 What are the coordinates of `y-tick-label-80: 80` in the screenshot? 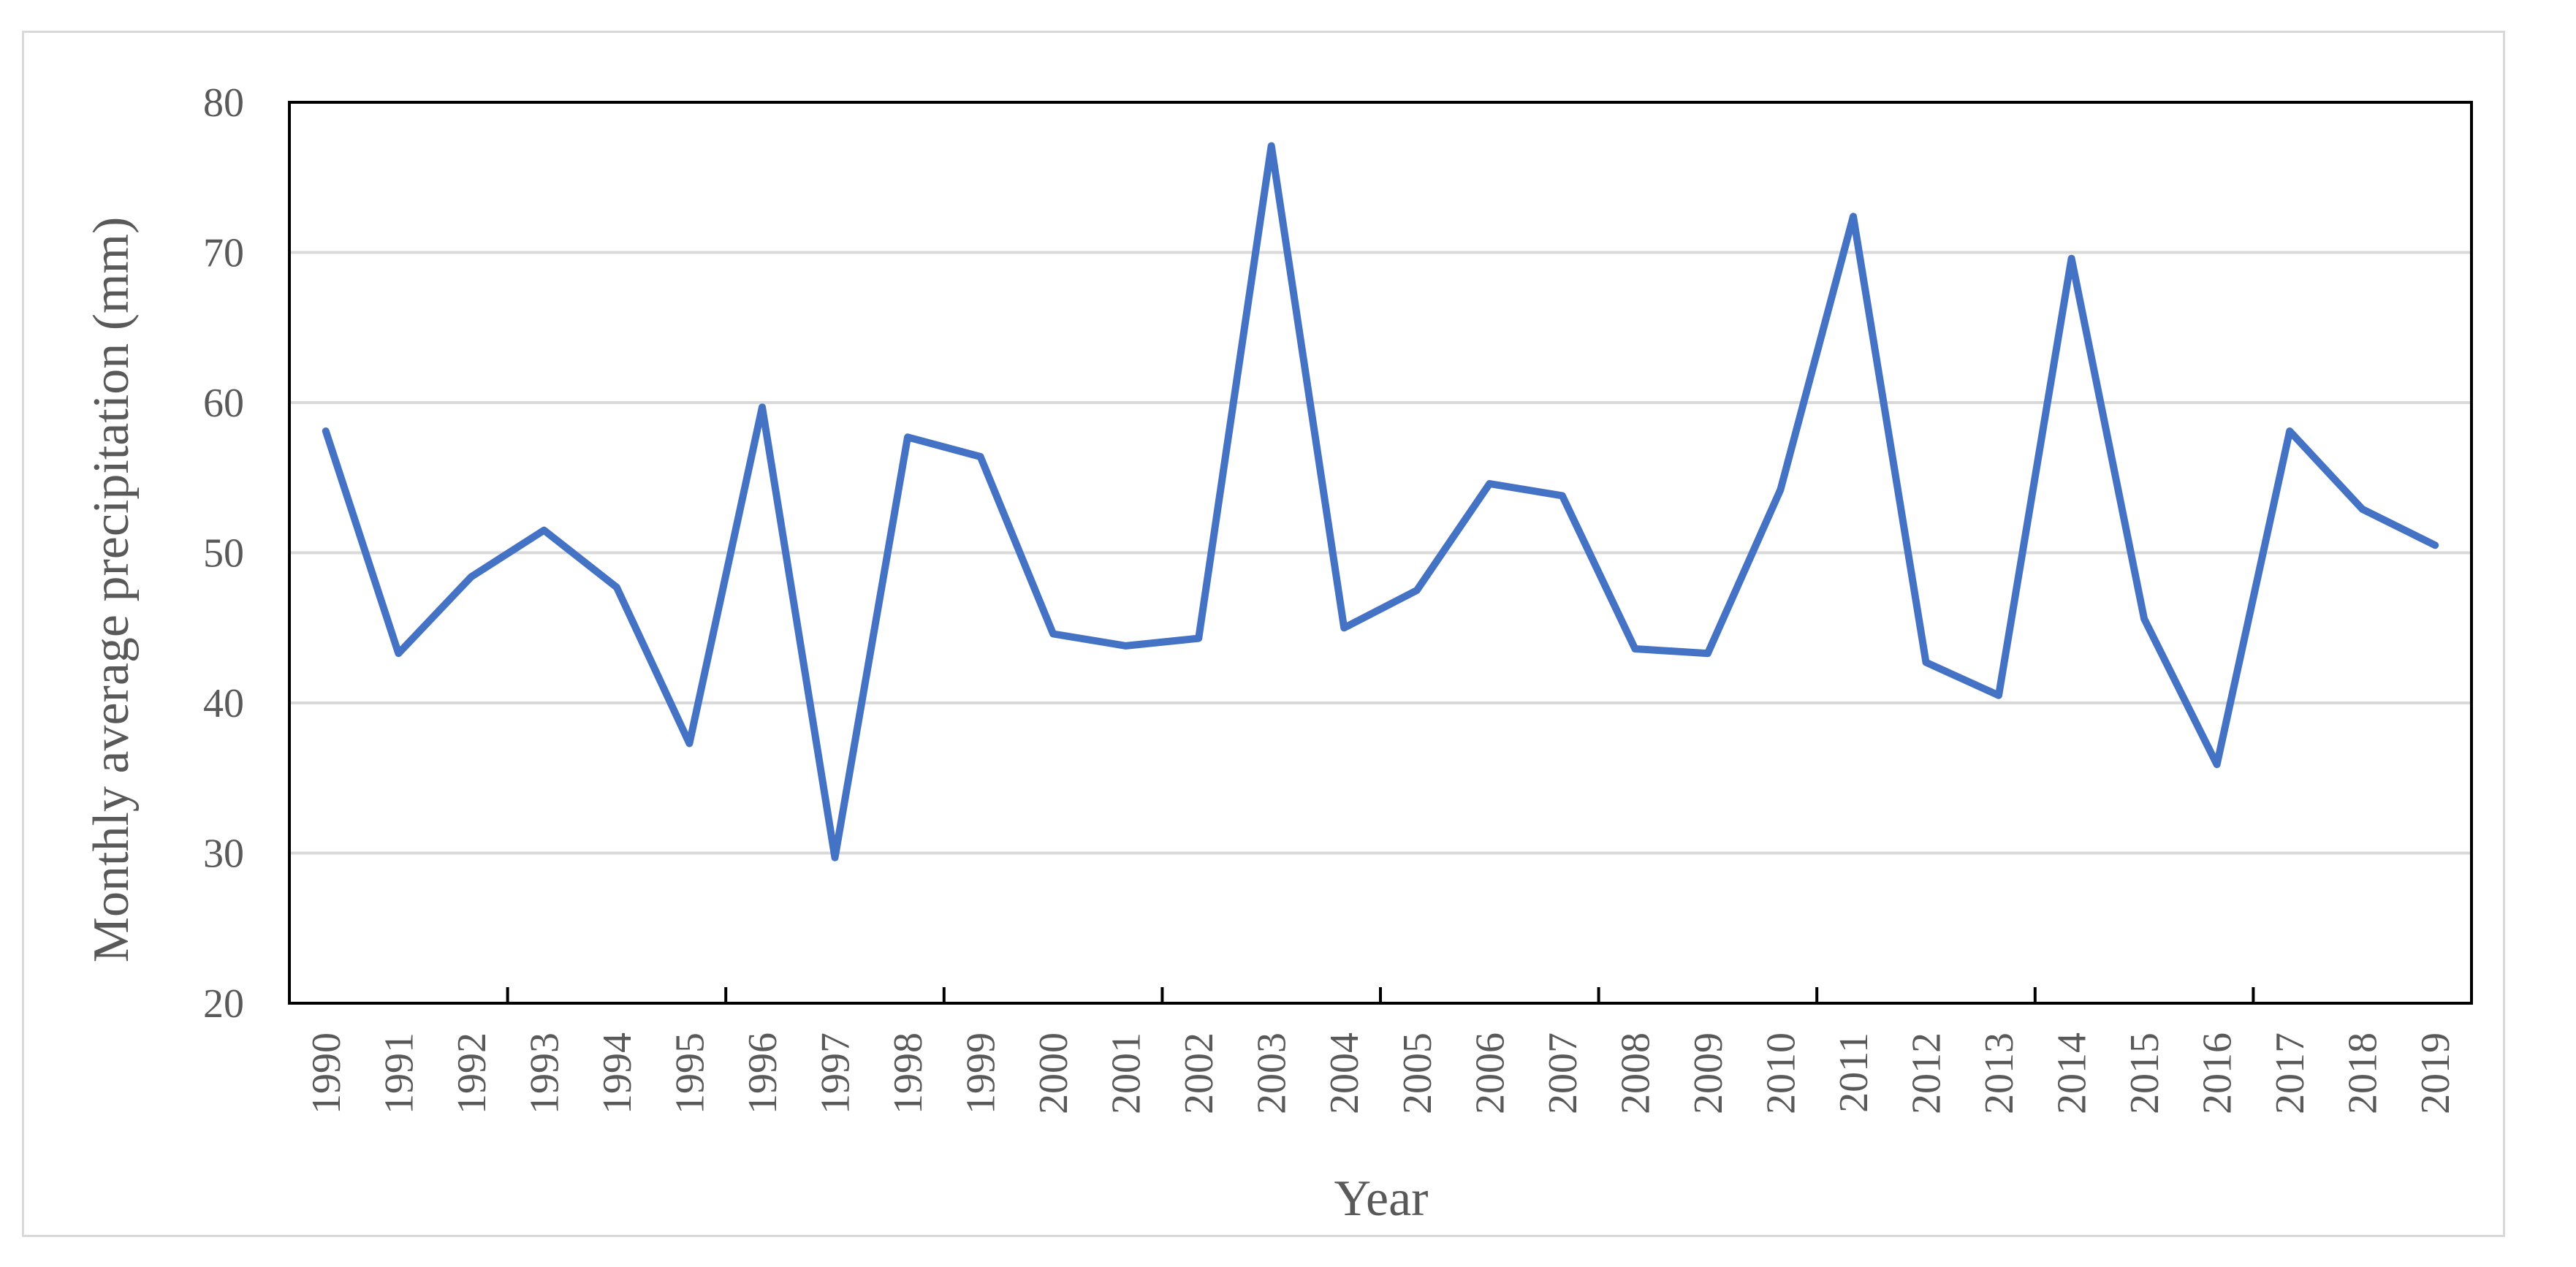 It's located at (223, 103).